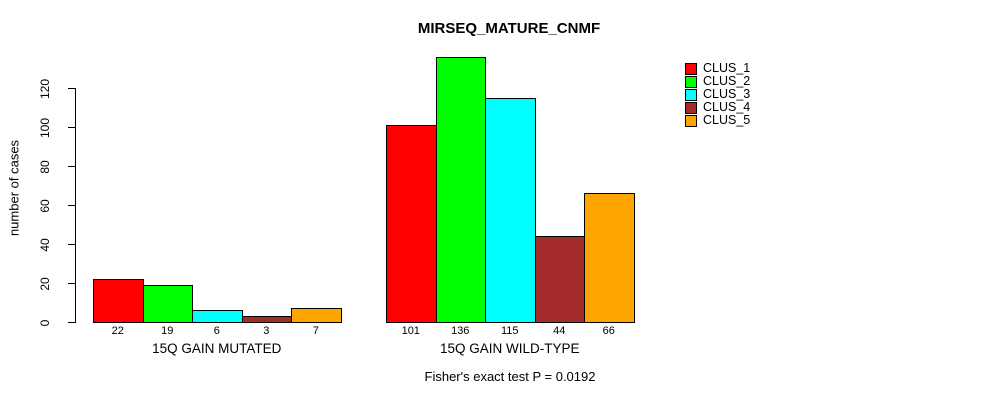 The image size is (990, 400). I want to click on bar-clus-1-15q-gain-wild-type, so click(411, 224).